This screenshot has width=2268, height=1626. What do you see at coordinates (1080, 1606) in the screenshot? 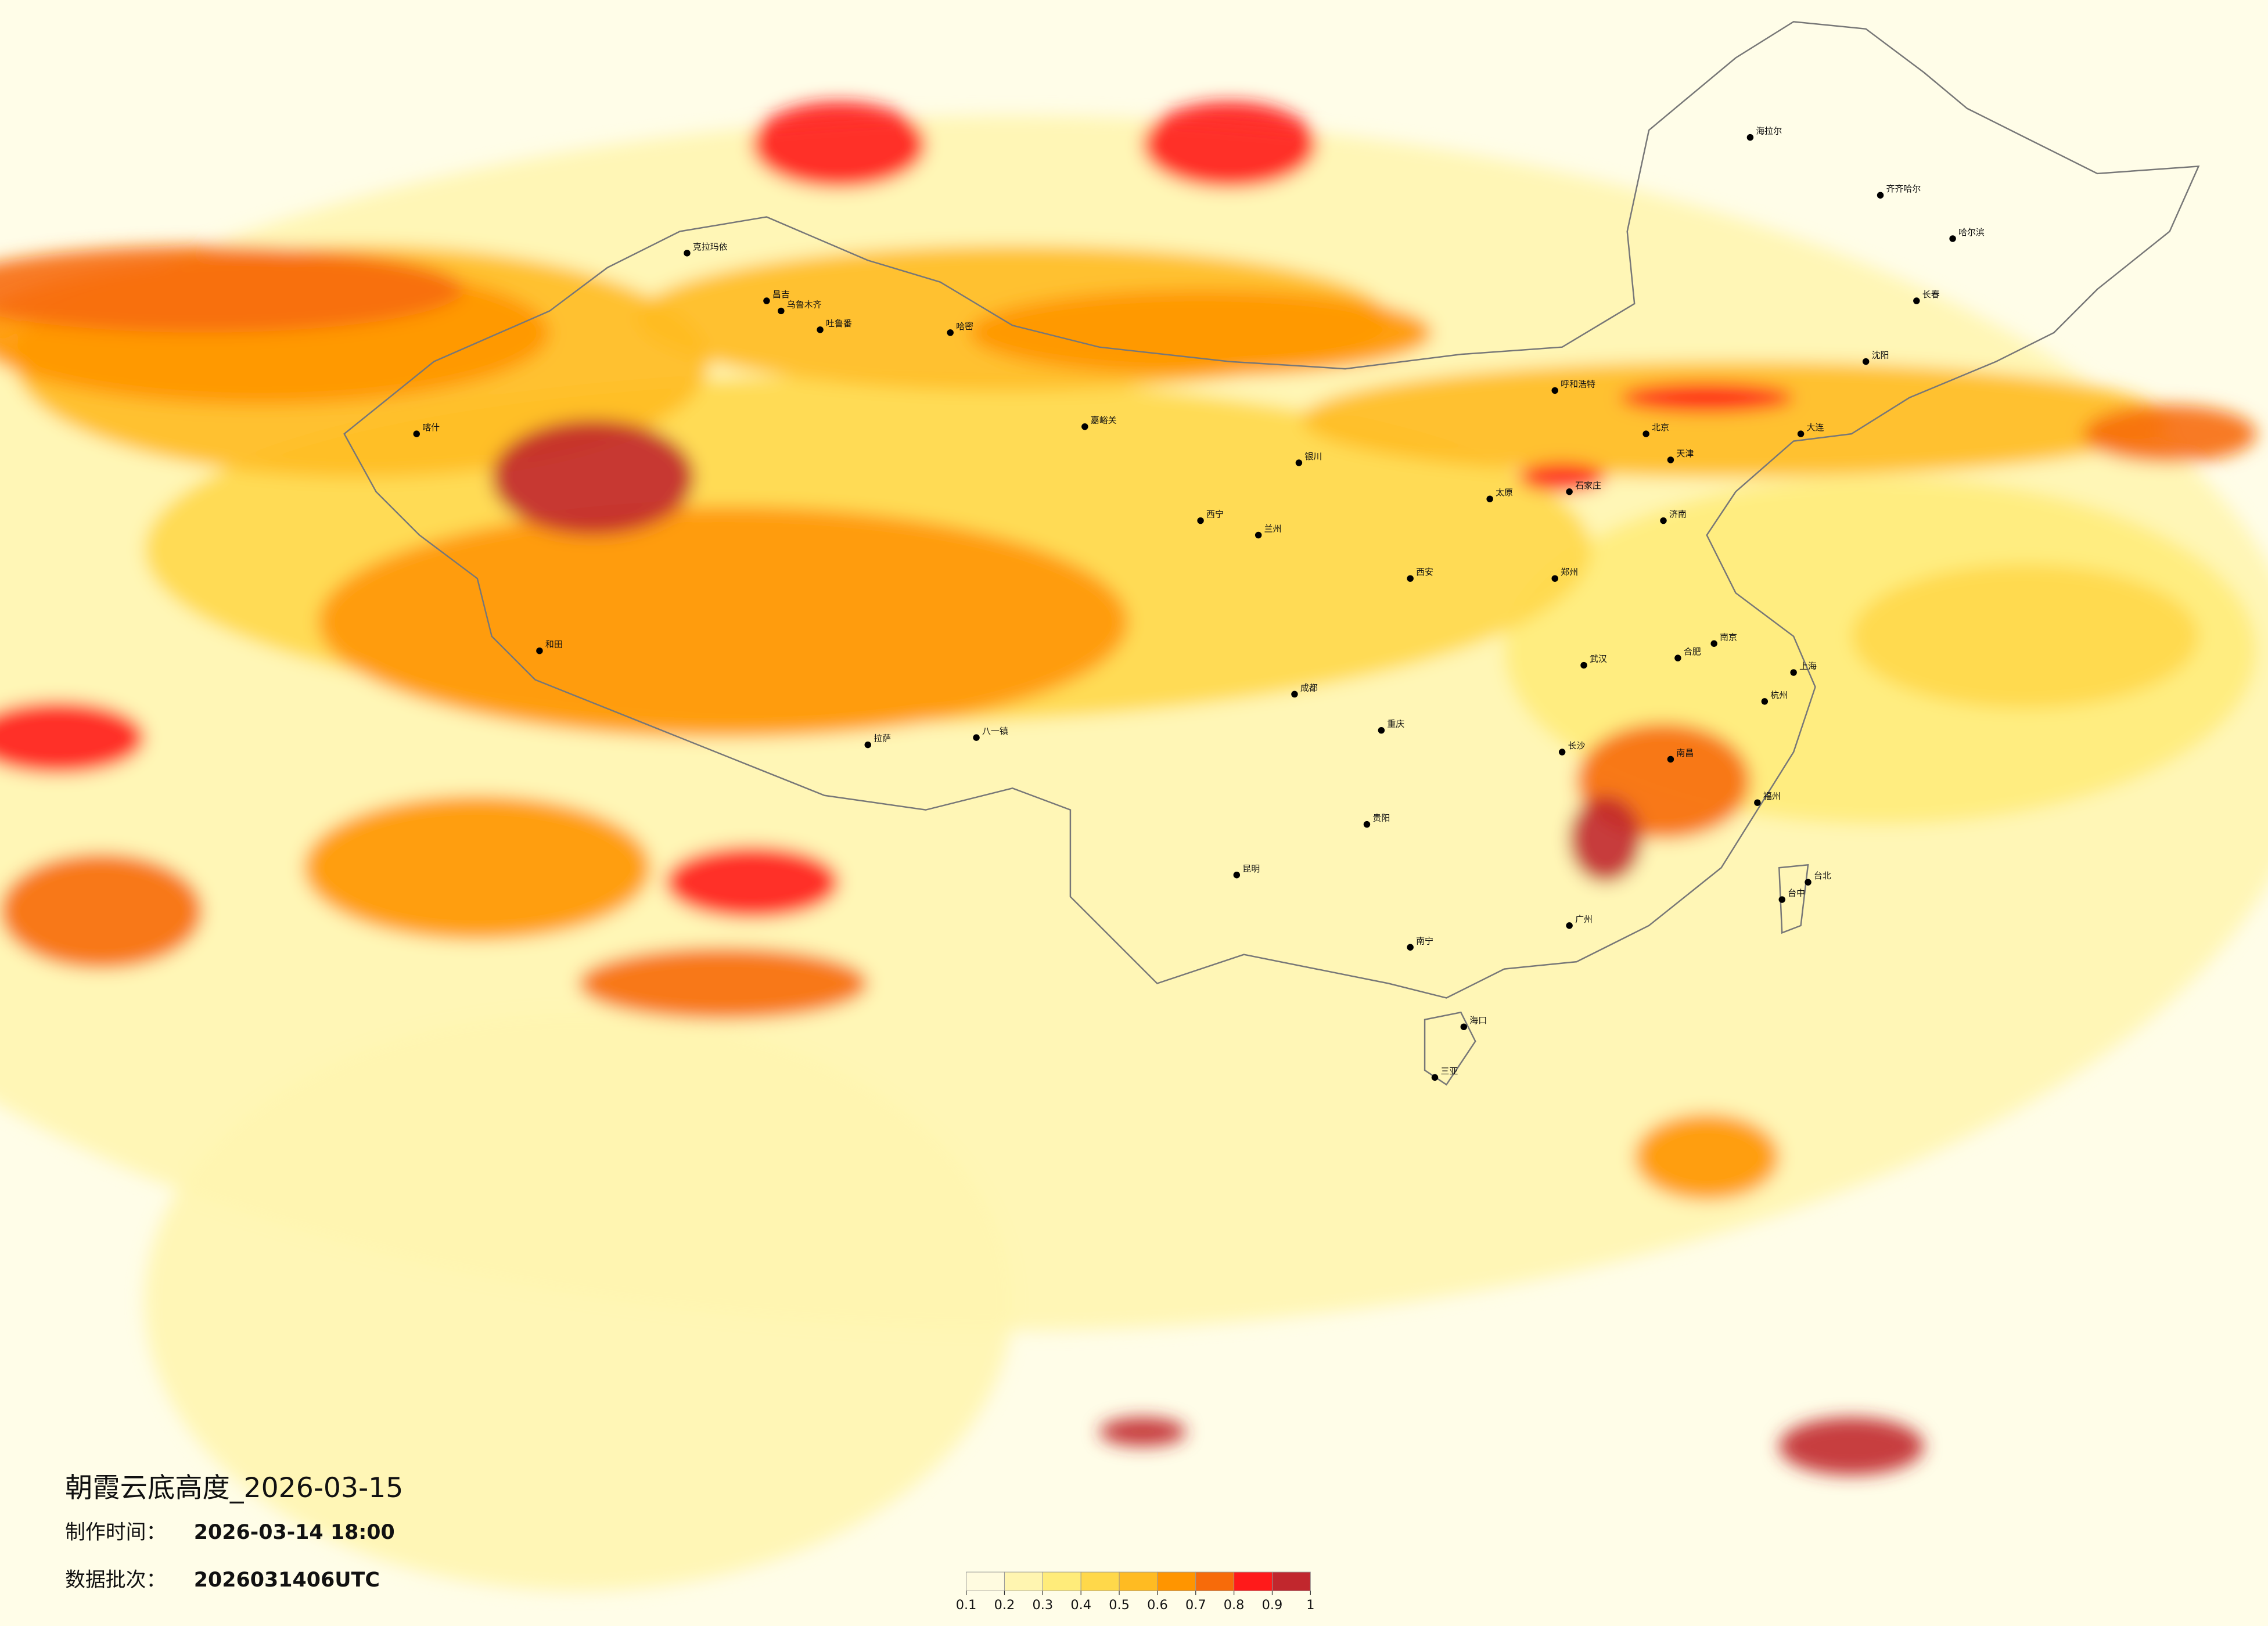
I see `colorbar-tick-label: 0.4` at bounding box center [1080, 1606].